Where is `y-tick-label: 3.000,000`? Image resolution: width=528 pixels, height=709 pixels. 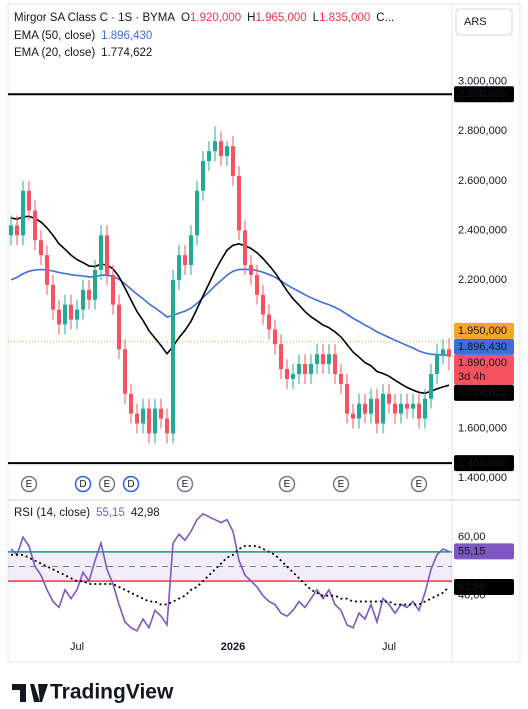
y-tick-label: 3.000,000 is located at coordinates (482, 82).